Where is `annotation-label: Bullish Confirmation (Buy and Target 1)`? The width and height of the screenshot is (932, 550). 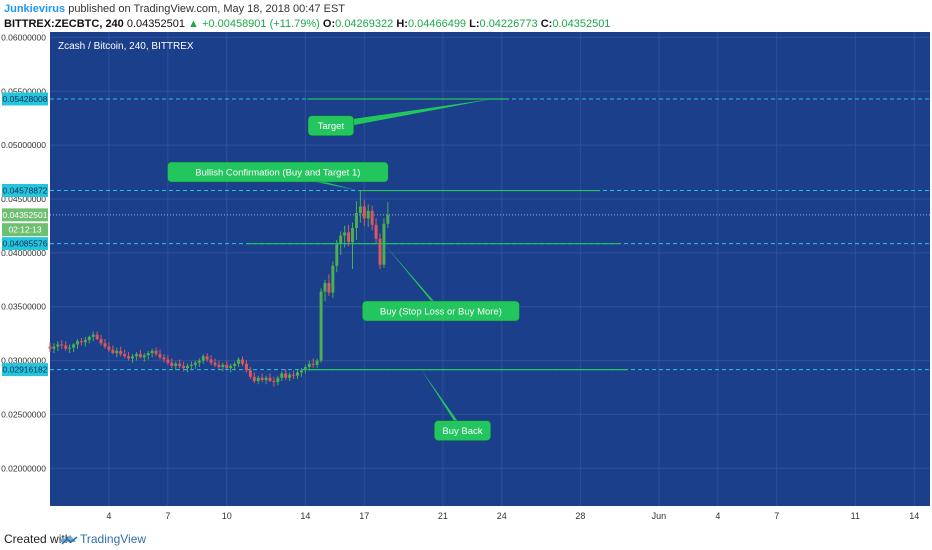
annotation-label: Bullish Confirmation (Buy and Target 1) is located at coordinates (277, 173).